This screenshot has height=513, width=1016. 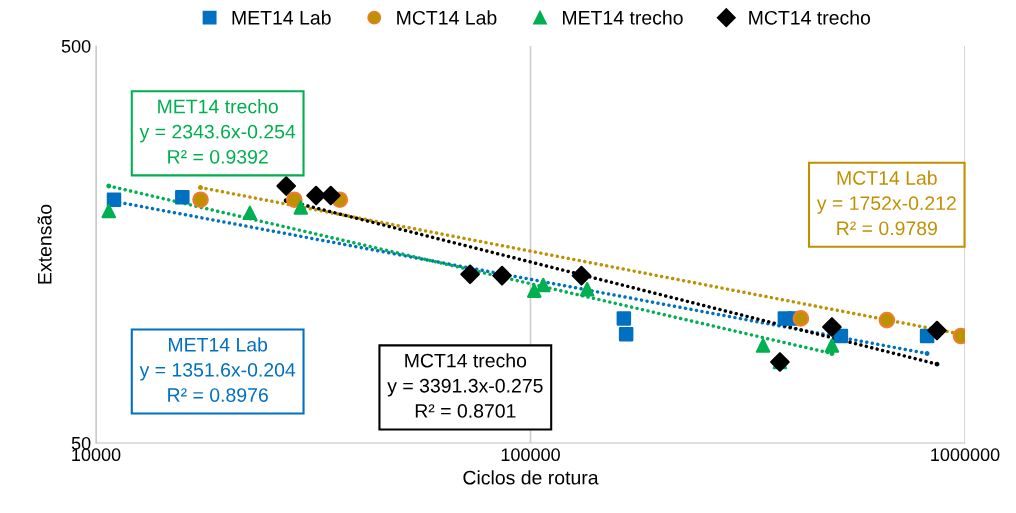 What do you see at coordinates (447, 17) in the screenshot?
I see `legend-label: MCT14 Lab` at bounding box center [447, 17].